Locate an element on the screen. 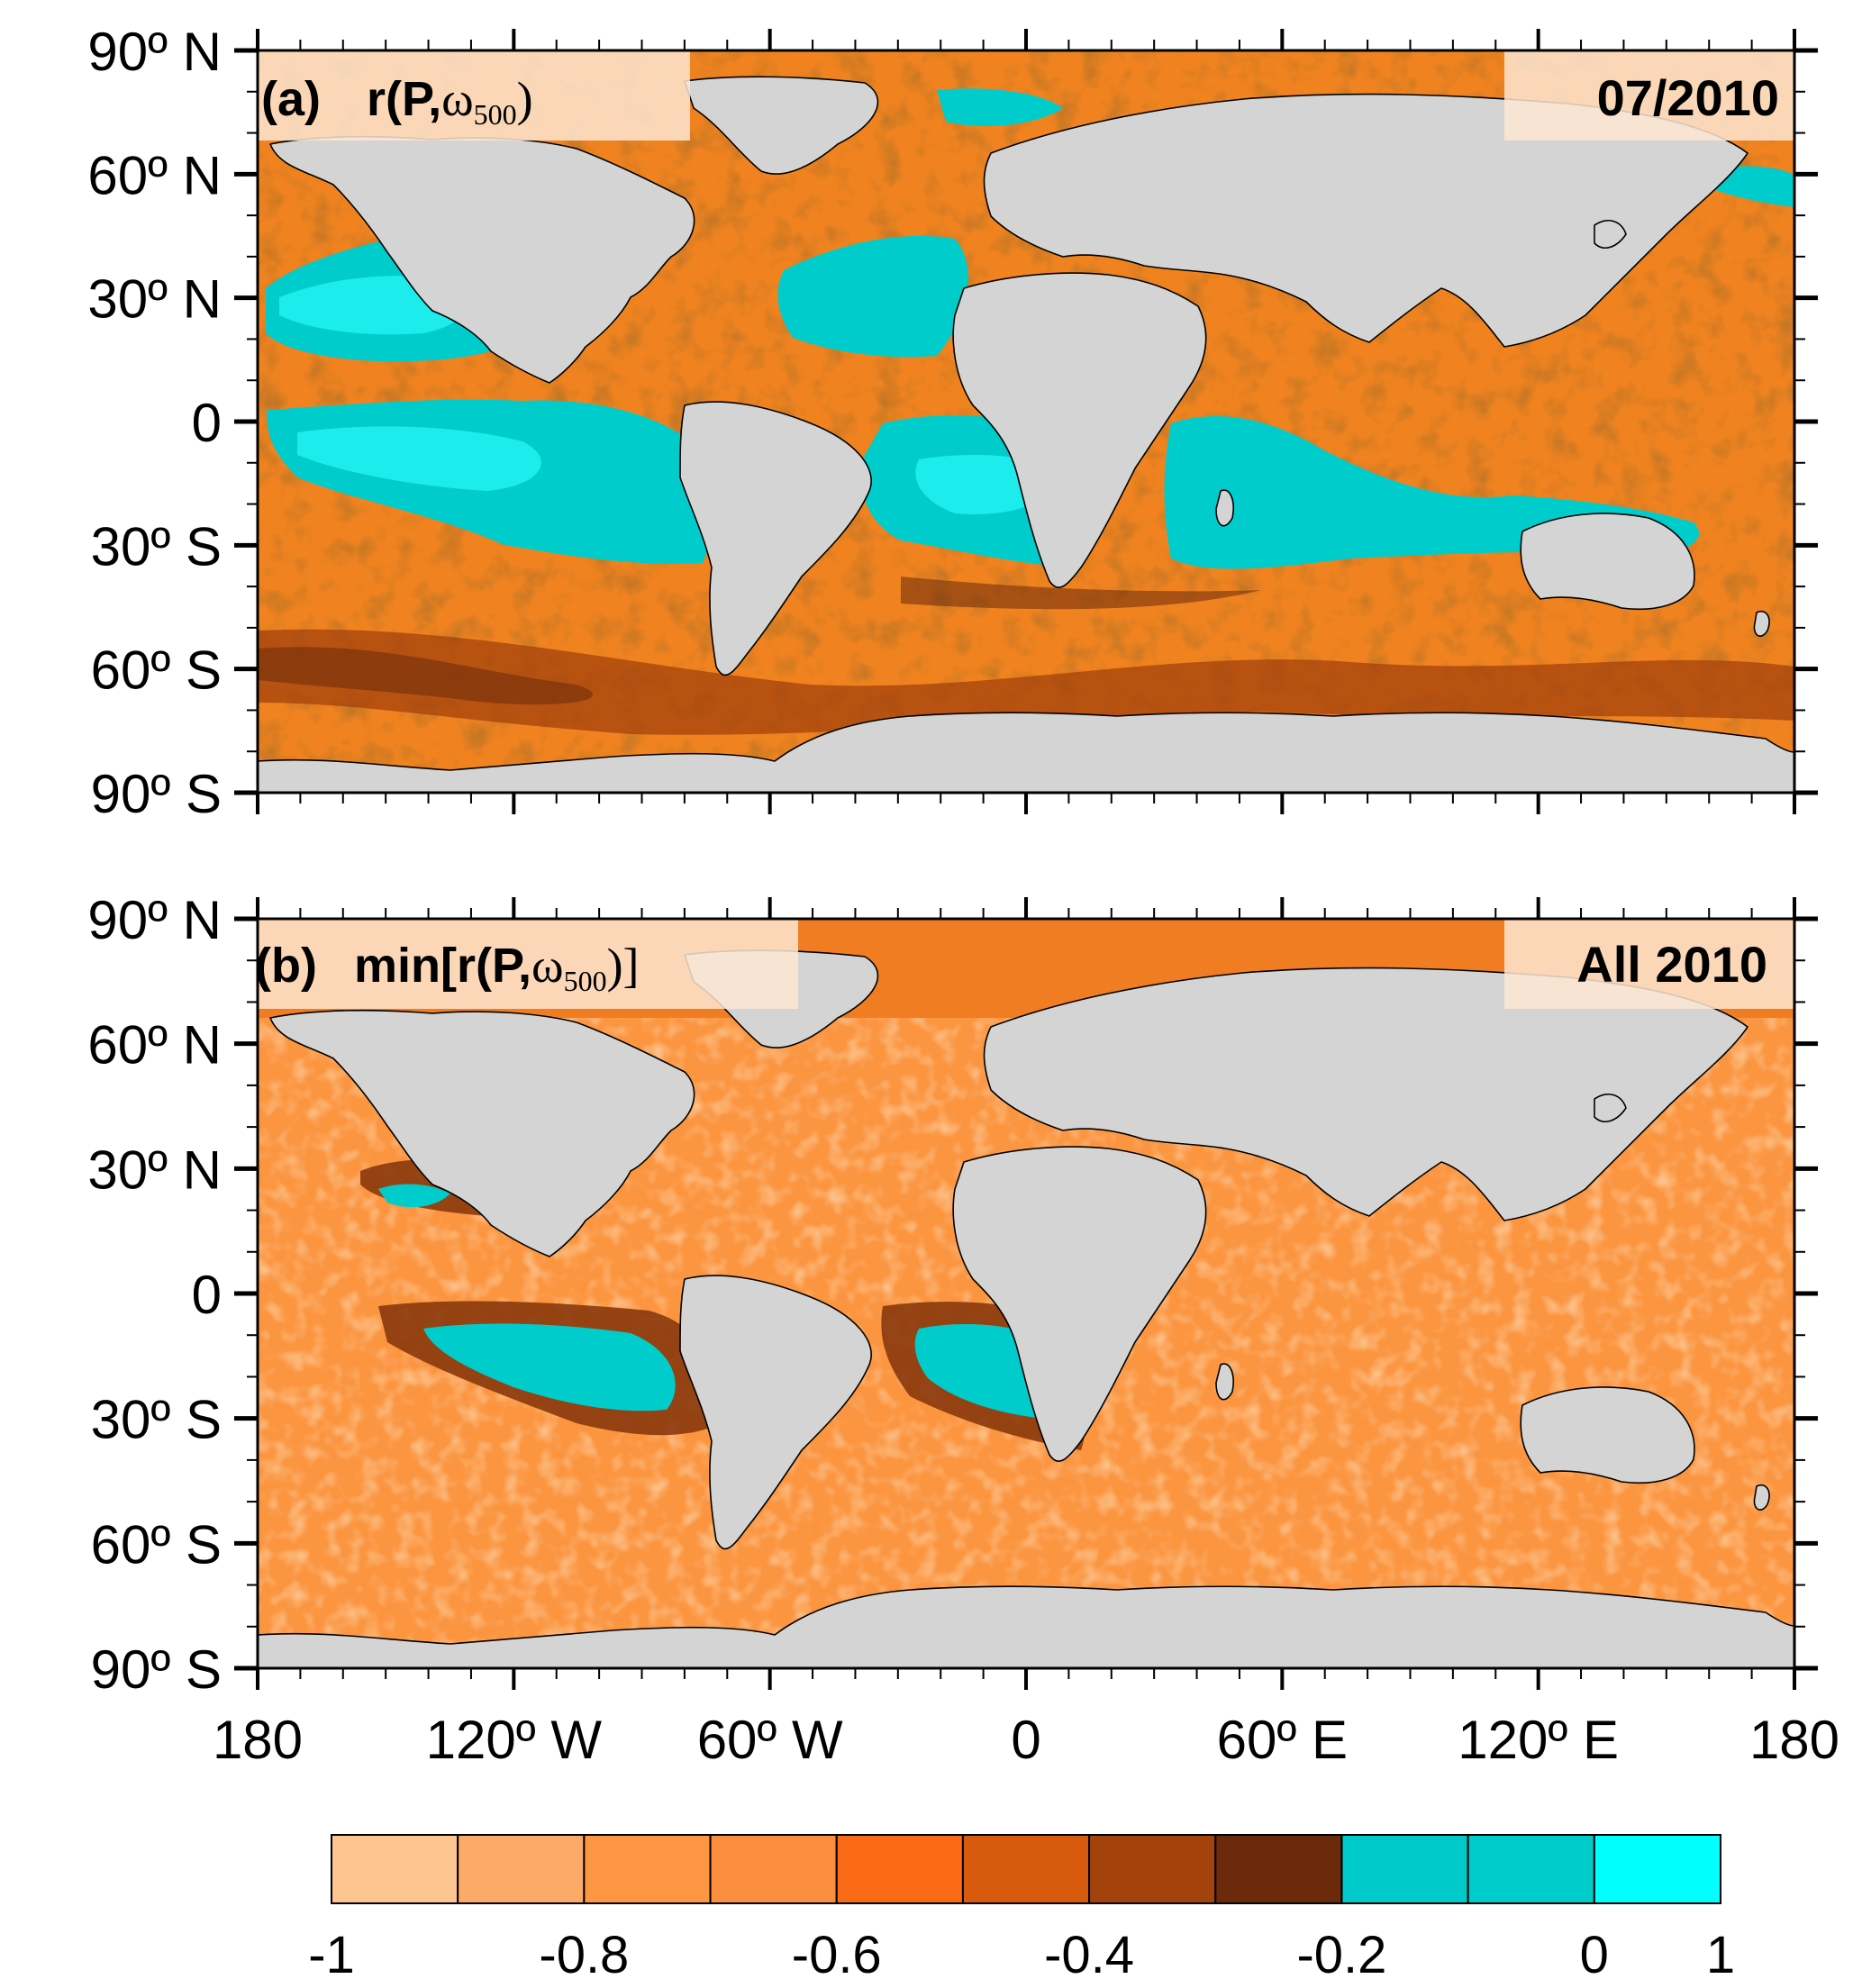 The image size is (1862, 1988). lon-label: 120º E is located at coordinates (1538, 1740).